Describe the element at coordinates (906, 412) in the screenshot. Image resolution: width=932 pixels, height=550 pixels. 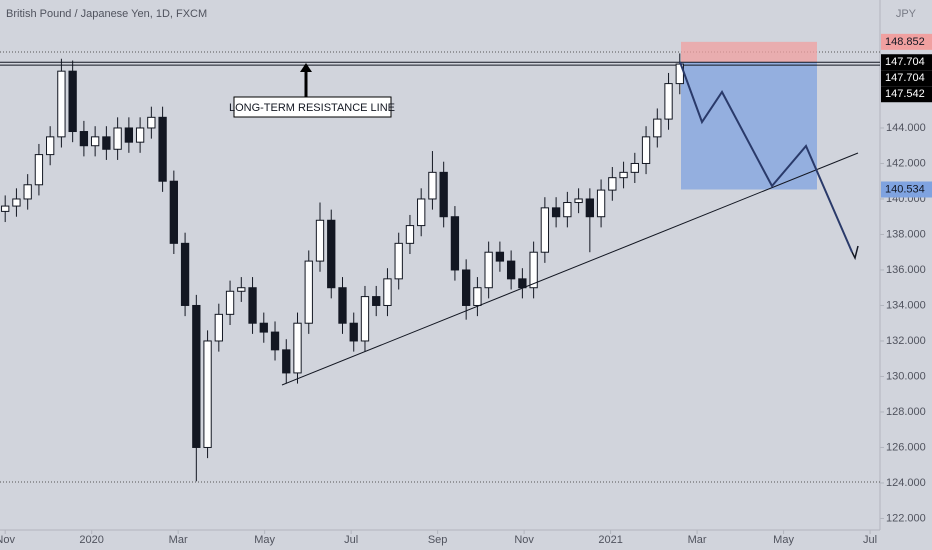
I see `y-tick-label: 128.000` at that location.